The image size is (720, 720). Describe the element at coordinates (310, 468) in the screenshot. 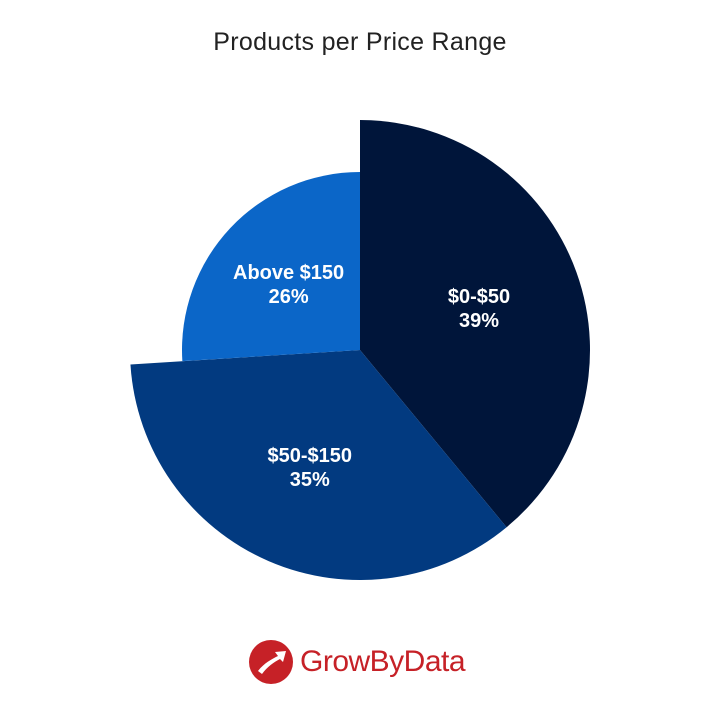

I see `slice-label-50-150: $50-$150 35%` at that location.